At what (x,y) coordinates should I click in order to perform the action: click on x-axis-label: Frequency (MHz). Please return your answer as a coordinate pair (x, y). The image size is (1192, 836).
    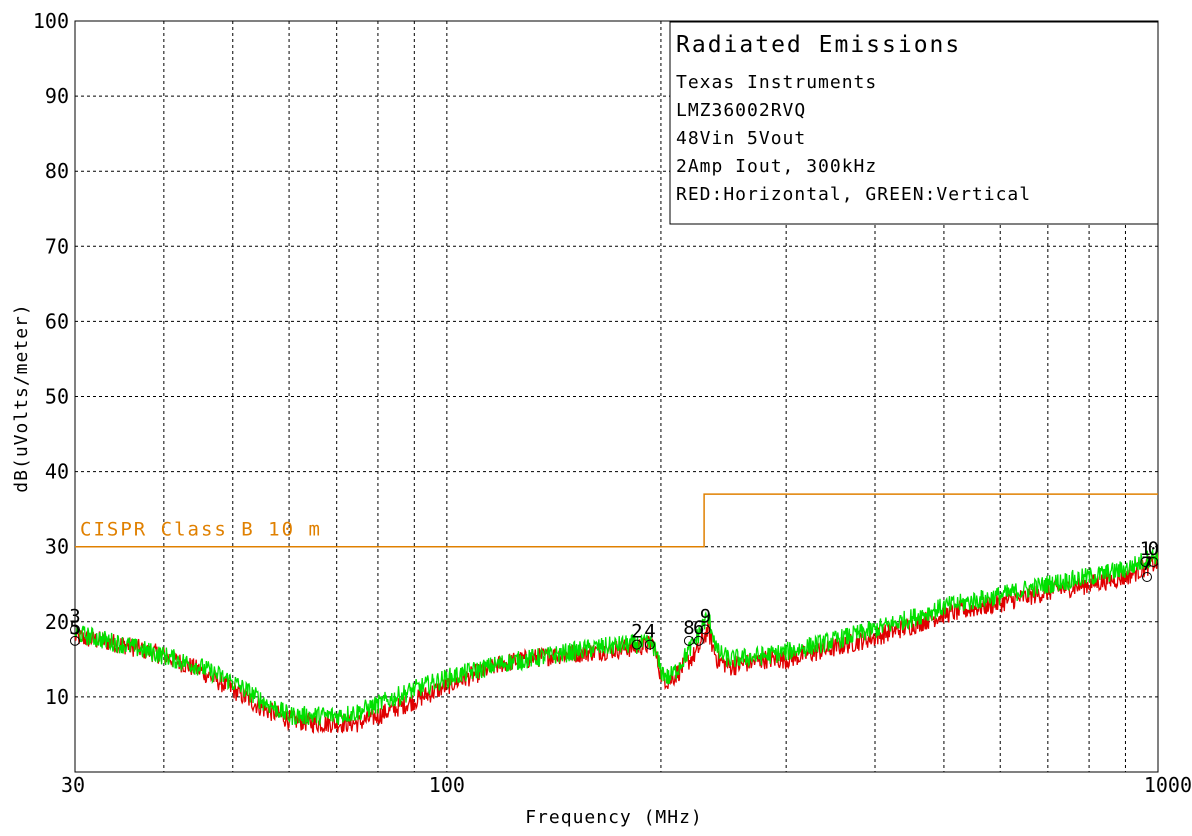
    Looking at the image, I should click on (614, 817).